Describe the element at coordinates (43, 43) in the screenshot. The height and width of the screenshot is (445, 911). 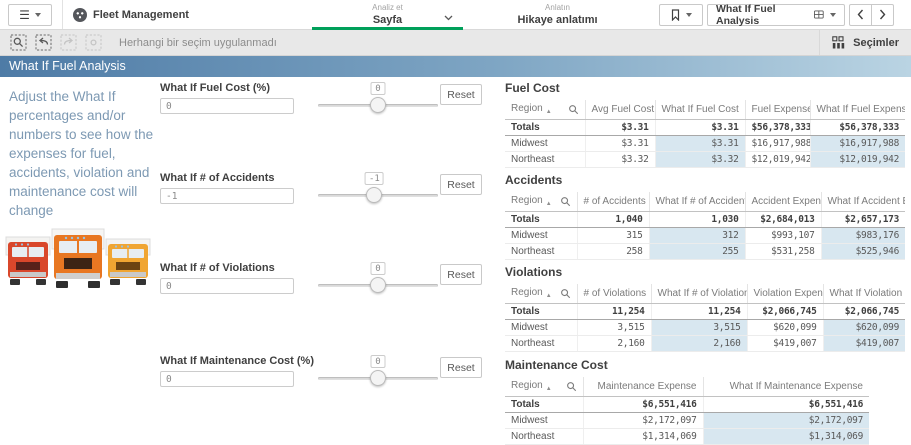
I see `step-back-button` at that location.